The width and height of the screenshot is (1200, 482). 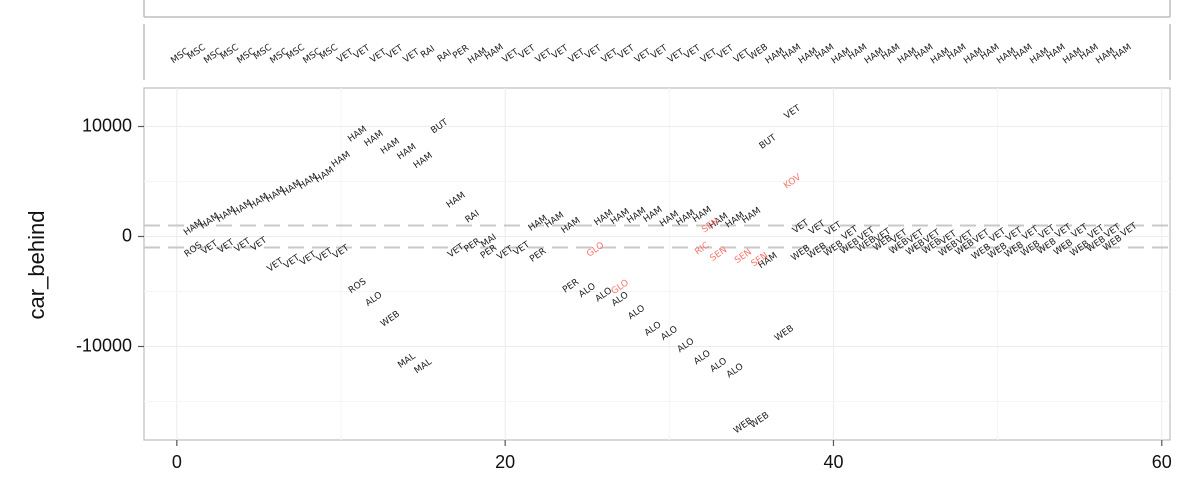 I want to click on x-tick-label: 20, so click(x=505, y=462).